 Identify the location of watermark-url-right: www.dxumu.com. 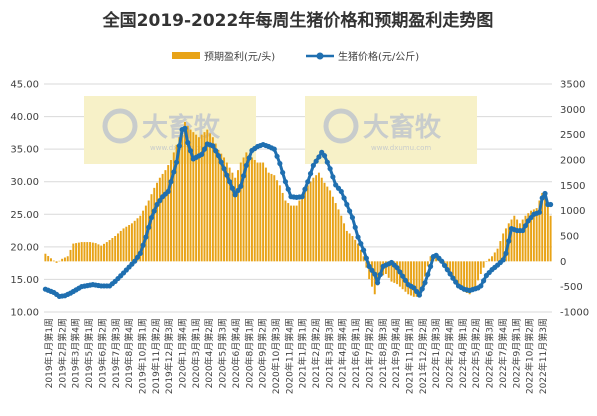
(401, 148).